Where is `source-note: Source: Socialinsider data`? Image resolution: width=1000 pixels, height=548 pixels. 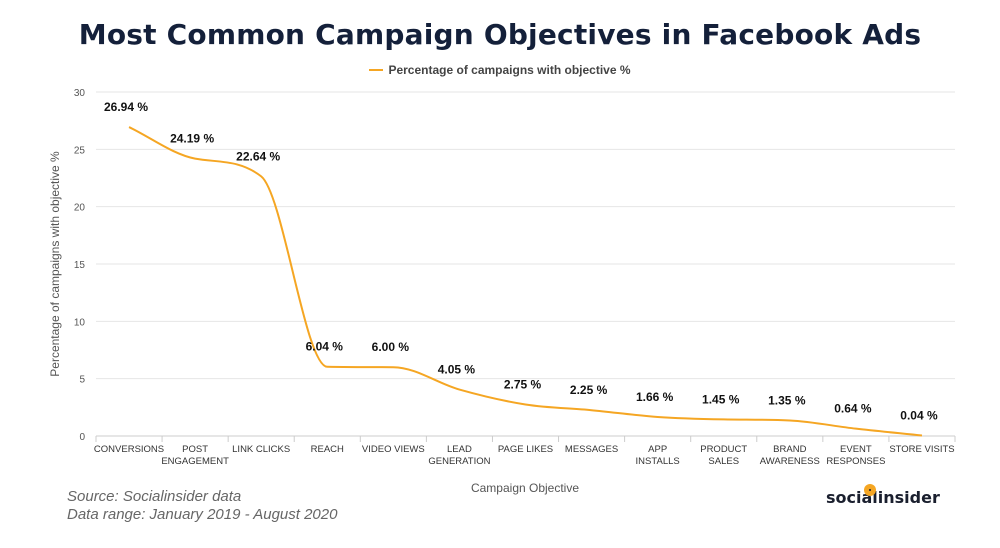
source-note: Source: Socialinsider data is located at coordinates (154, 496).